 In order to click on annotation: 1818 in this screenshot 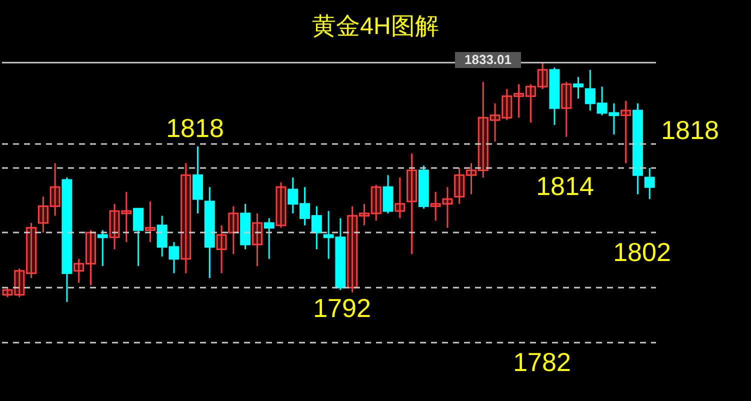, I will do `click(195, 128)`.